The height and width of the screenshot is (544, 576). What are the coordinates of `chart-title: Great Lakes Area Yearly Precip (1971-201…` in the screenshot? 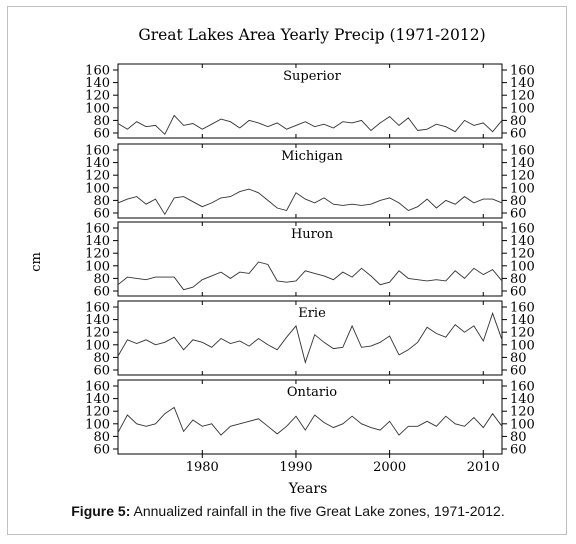 It's located at (311, 35).